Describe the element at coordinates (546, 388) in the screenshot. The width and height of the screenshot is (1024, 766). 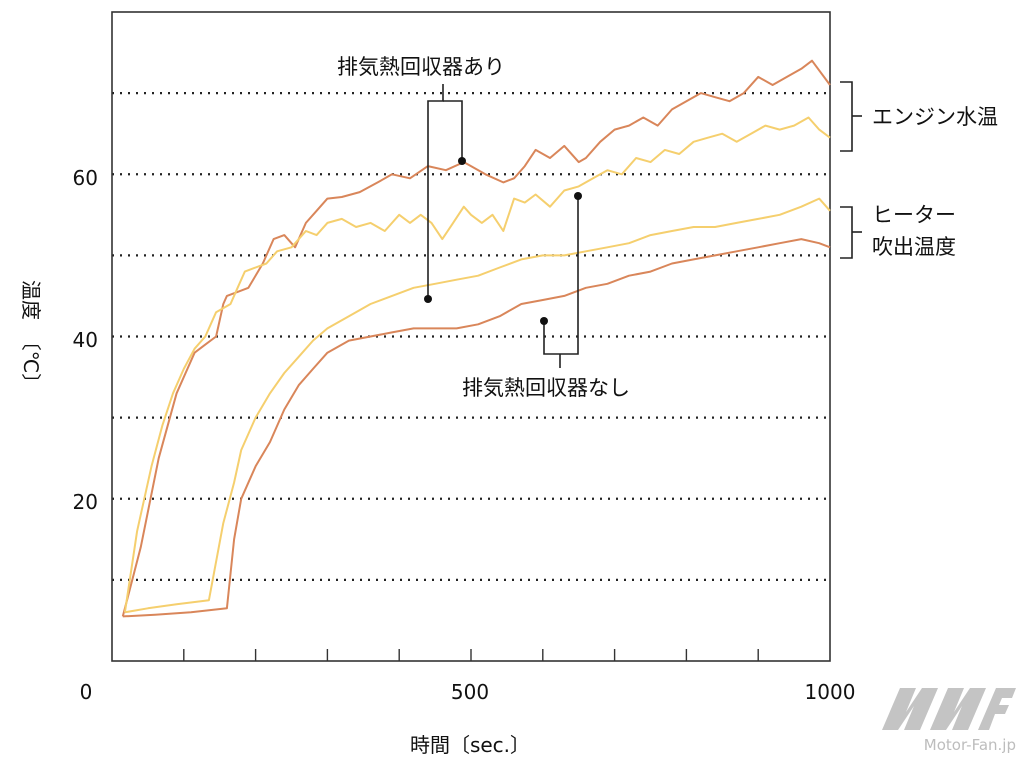
I see `annotation-label-without-recovery: 排気熱回収器なし` at that location.